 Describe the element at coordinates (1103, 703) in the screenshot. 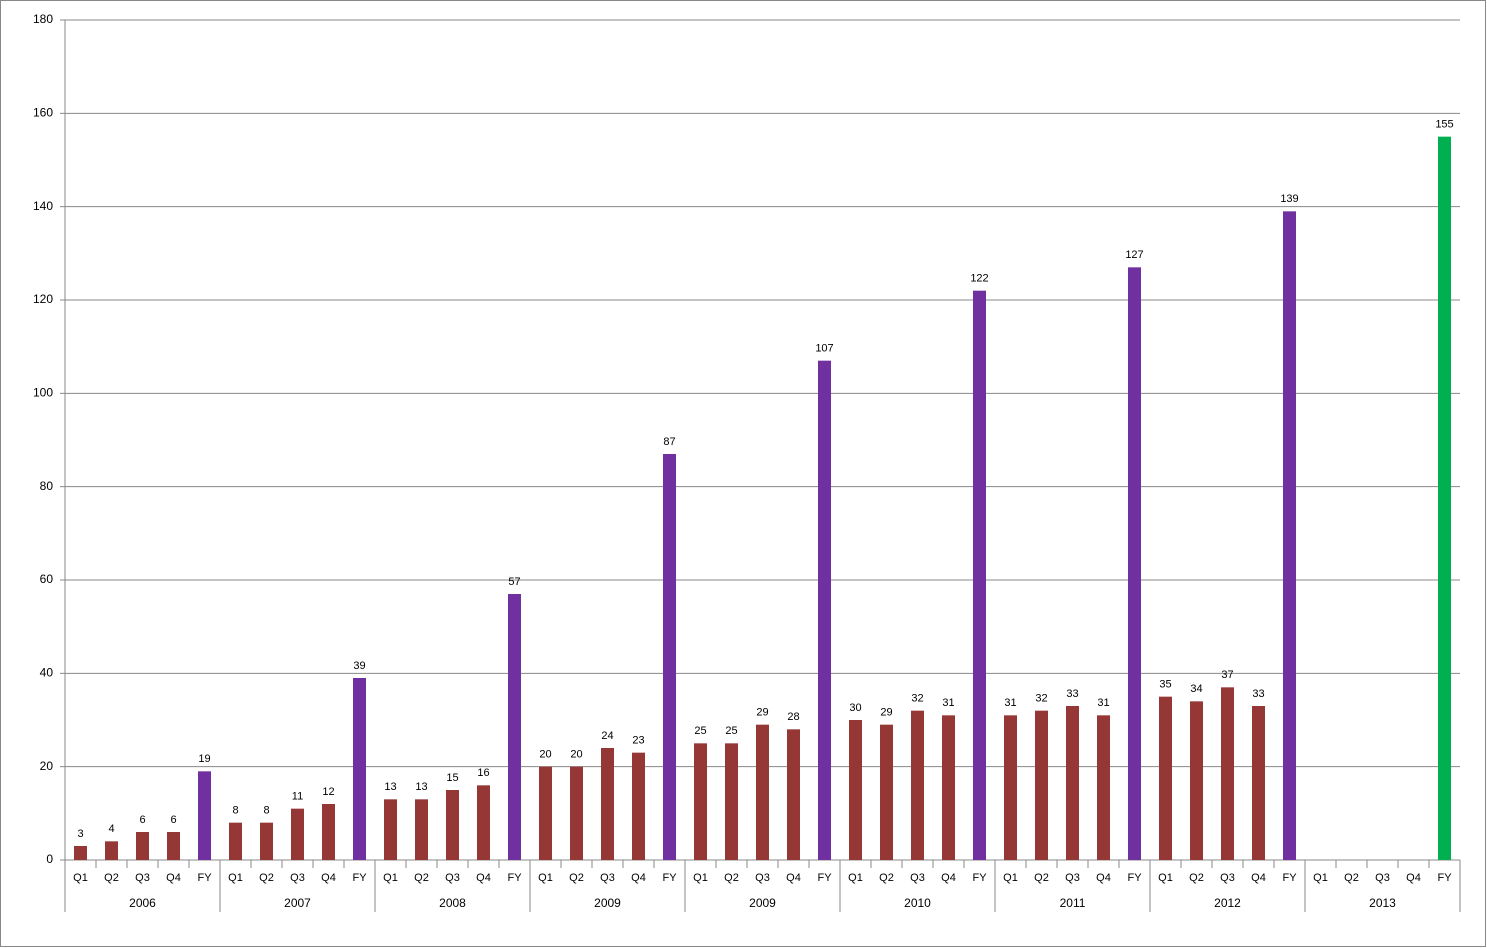

I see `data-label: 31` at that location.